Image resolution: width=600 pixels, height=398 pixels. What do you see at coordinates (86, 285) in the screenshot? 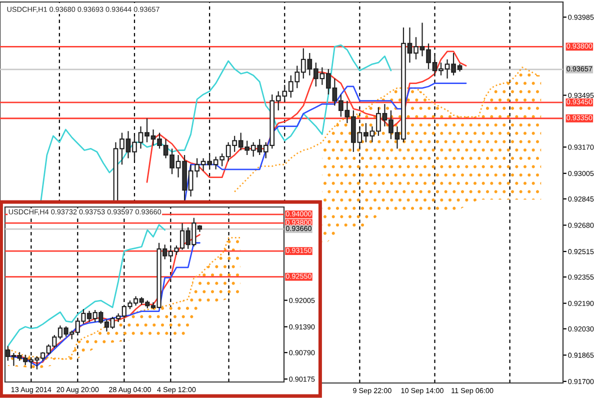
I see `line-series` at bounding box center [86, 285].